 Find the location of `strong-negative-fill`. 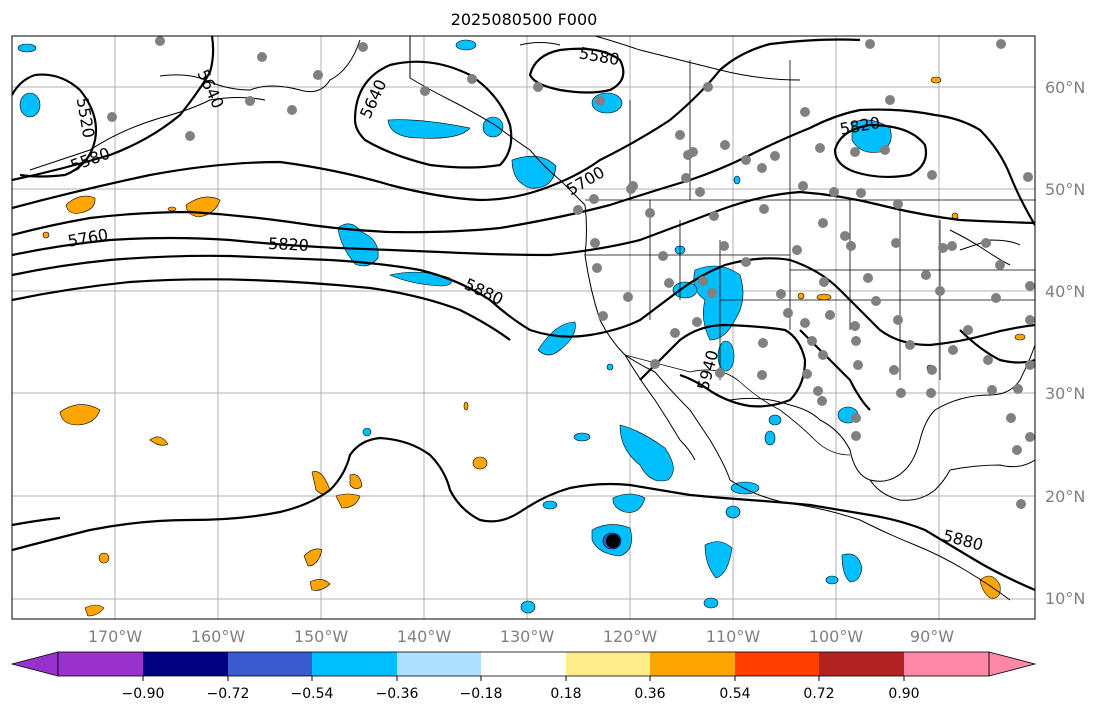

strong-negative-fill is located at coordinates (612, 541).